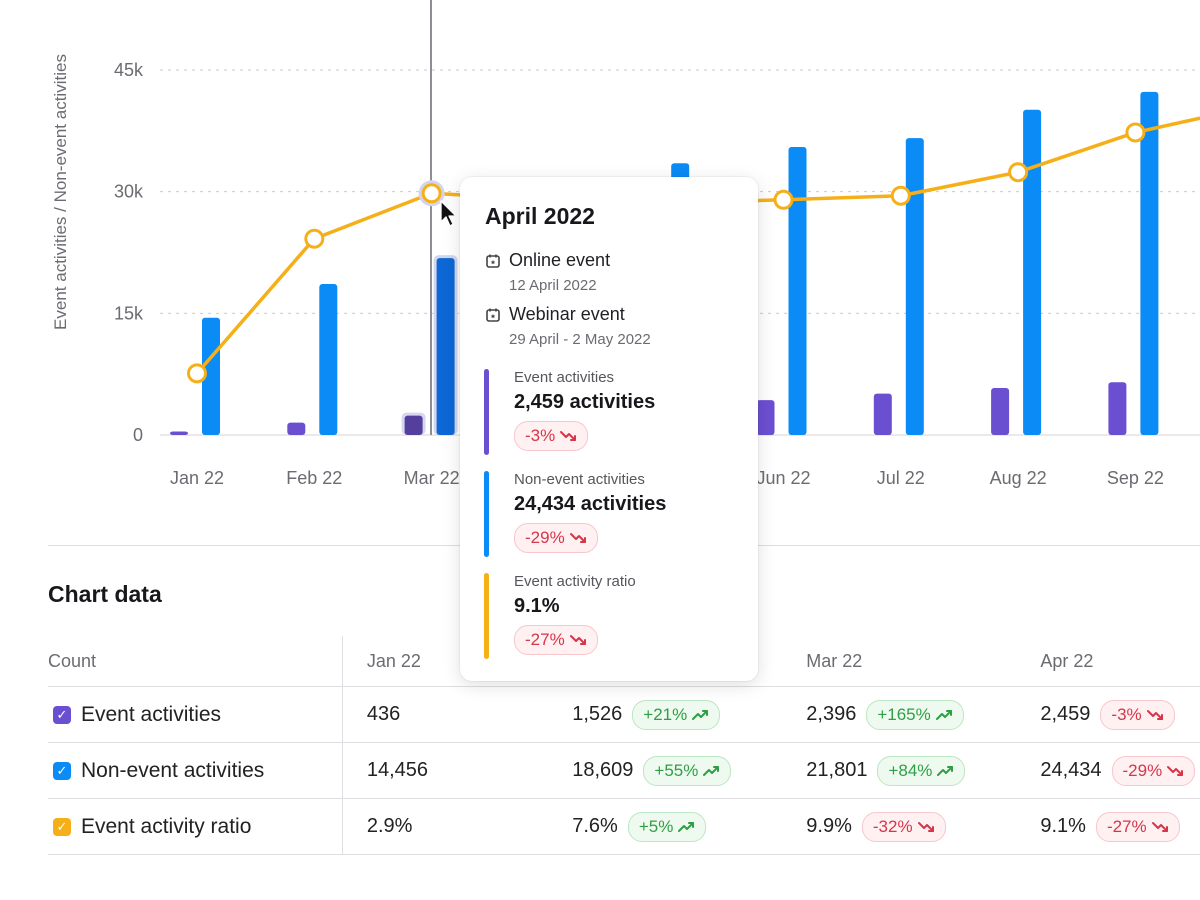  What do you see at coordinates (551, 436) in the screenshot?
I see `change-badge: -3%` at bounding box center [551, 436].